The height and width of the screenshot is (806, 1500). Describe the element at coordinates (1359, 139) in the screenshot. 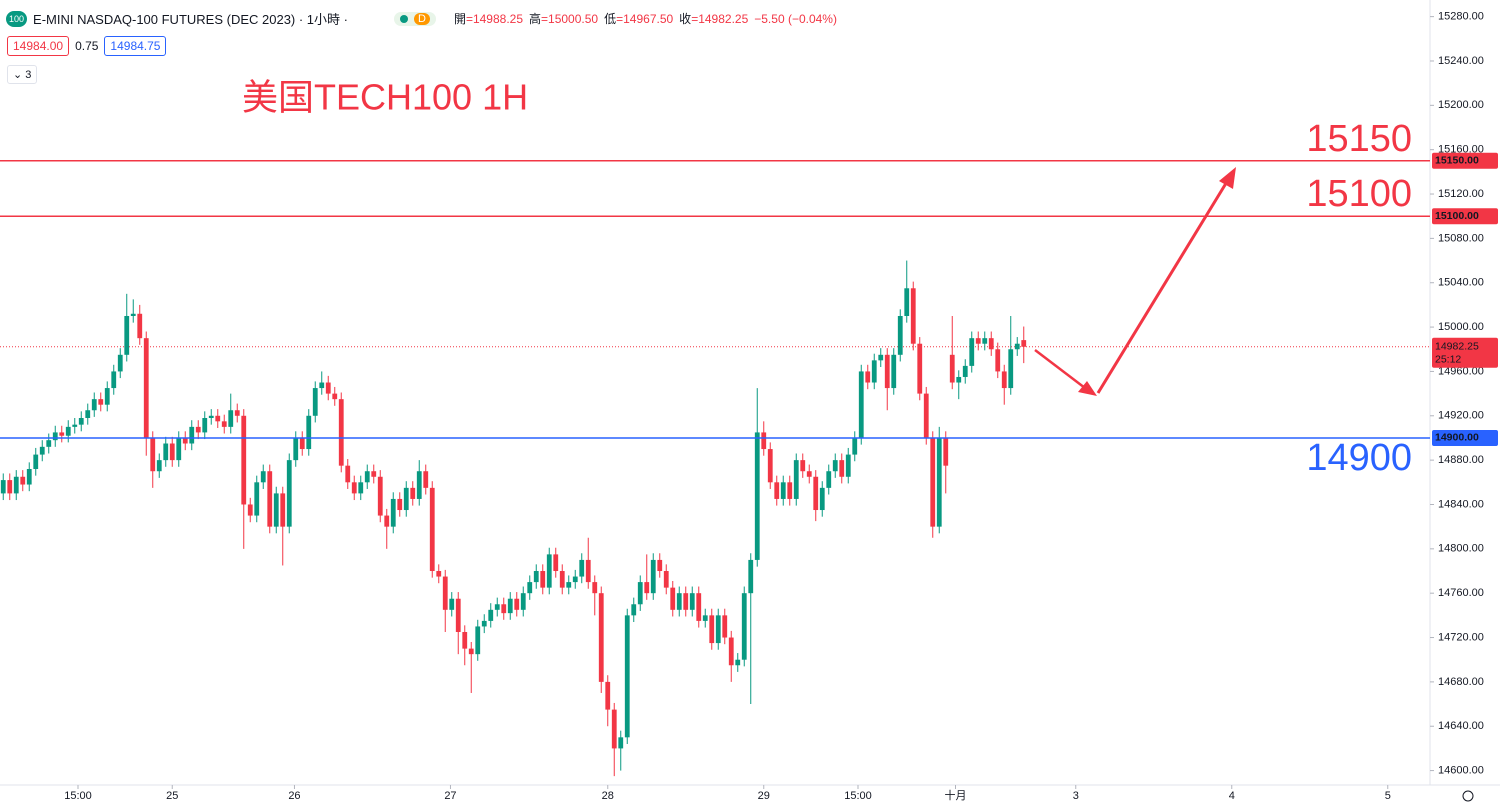

I see `level-text: 15150` at that location.